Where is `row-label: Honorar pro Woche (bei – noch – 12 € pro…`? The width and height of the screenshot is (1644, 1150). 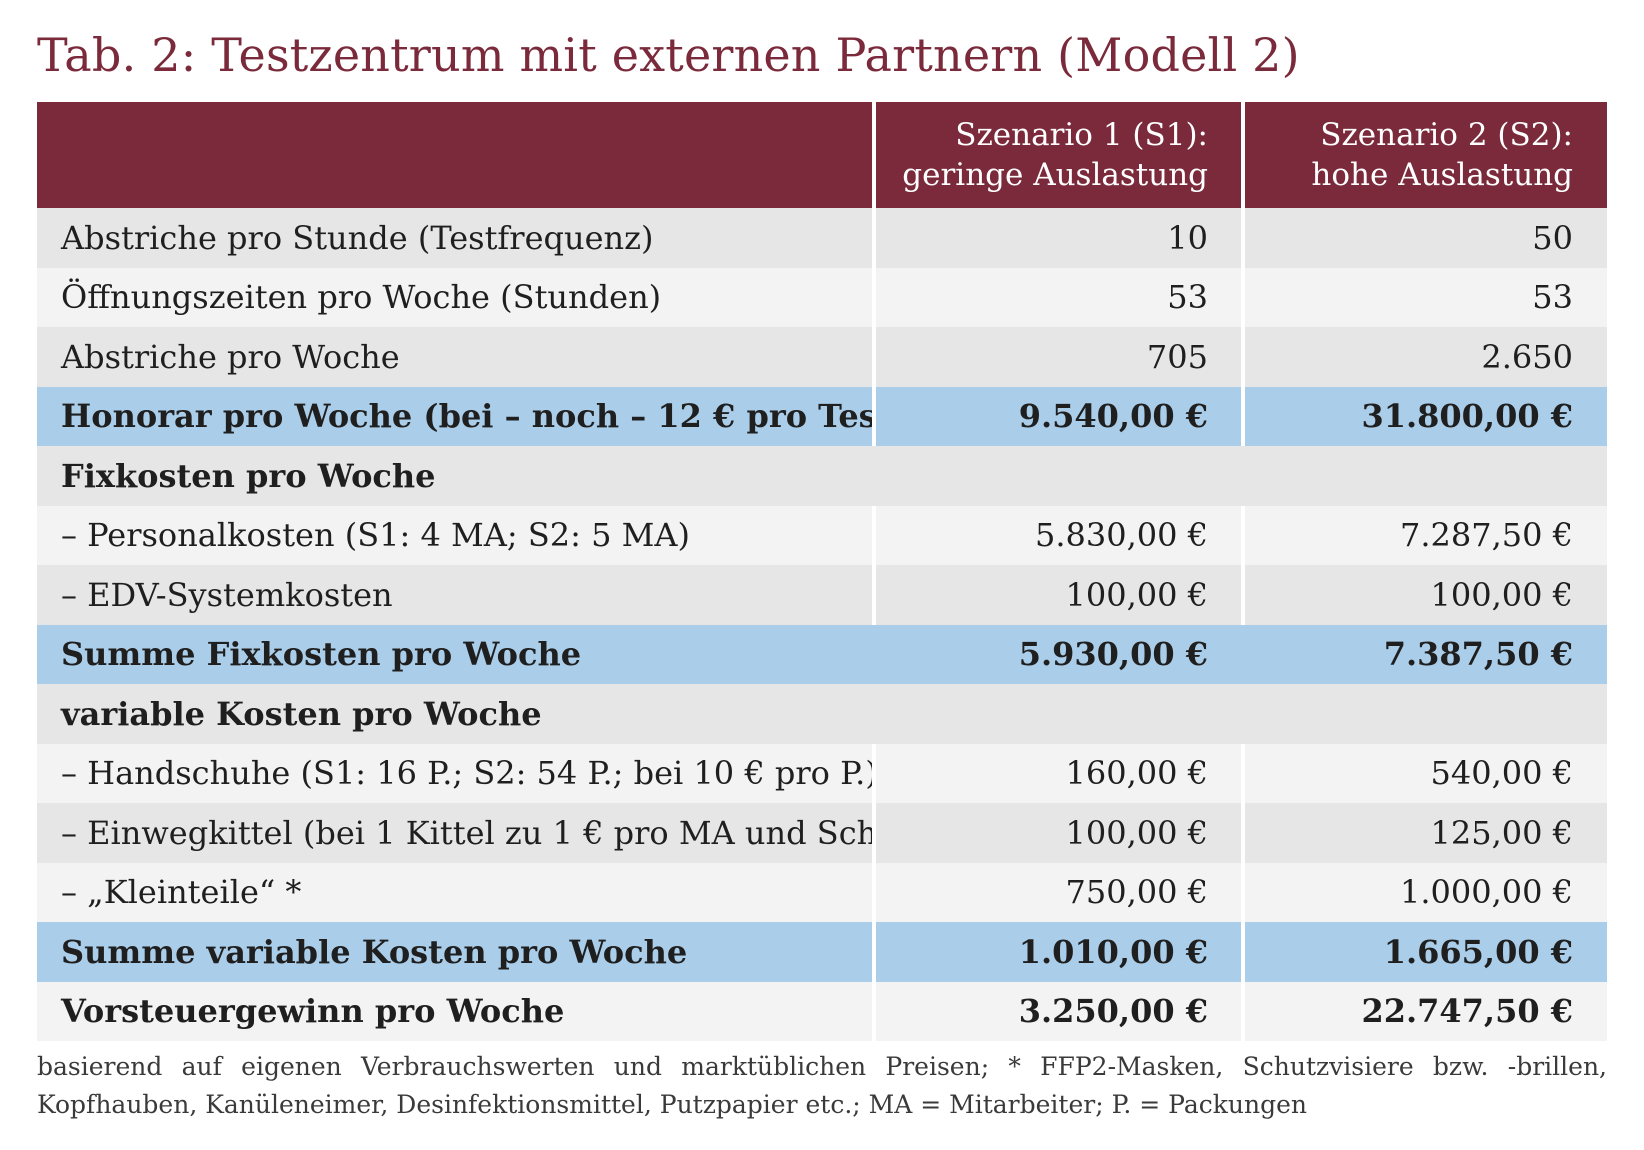 row-label: Honorar pro Woche (bei – noch – 12 € pro… is located at coordinates (454, 416).